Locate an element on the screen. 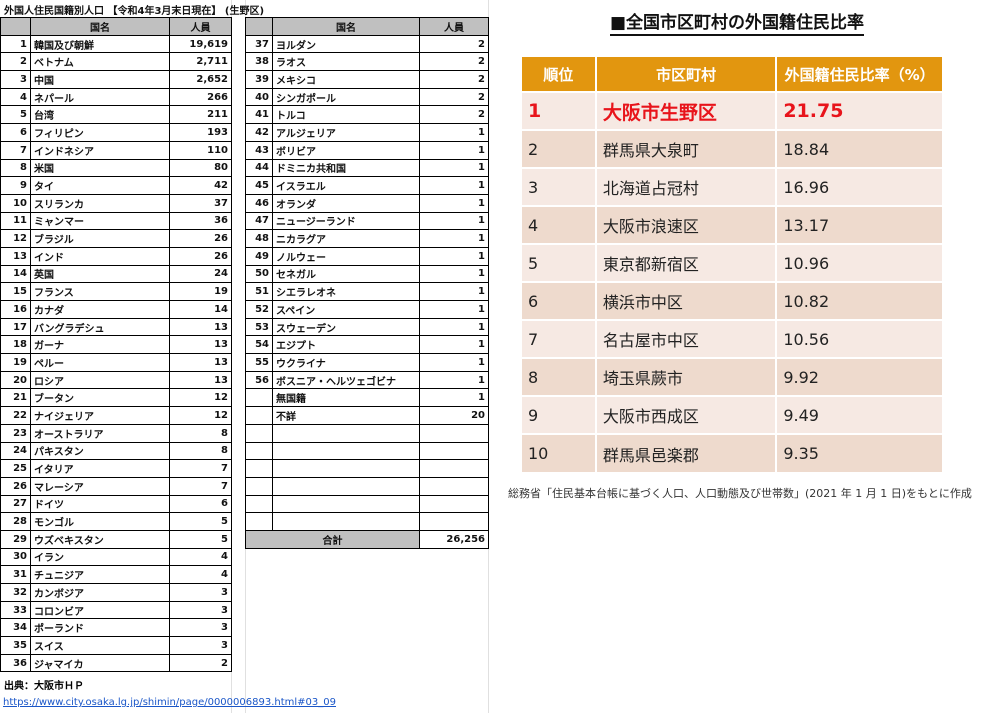  row-number: 5 is located at coordinates (15, 115).